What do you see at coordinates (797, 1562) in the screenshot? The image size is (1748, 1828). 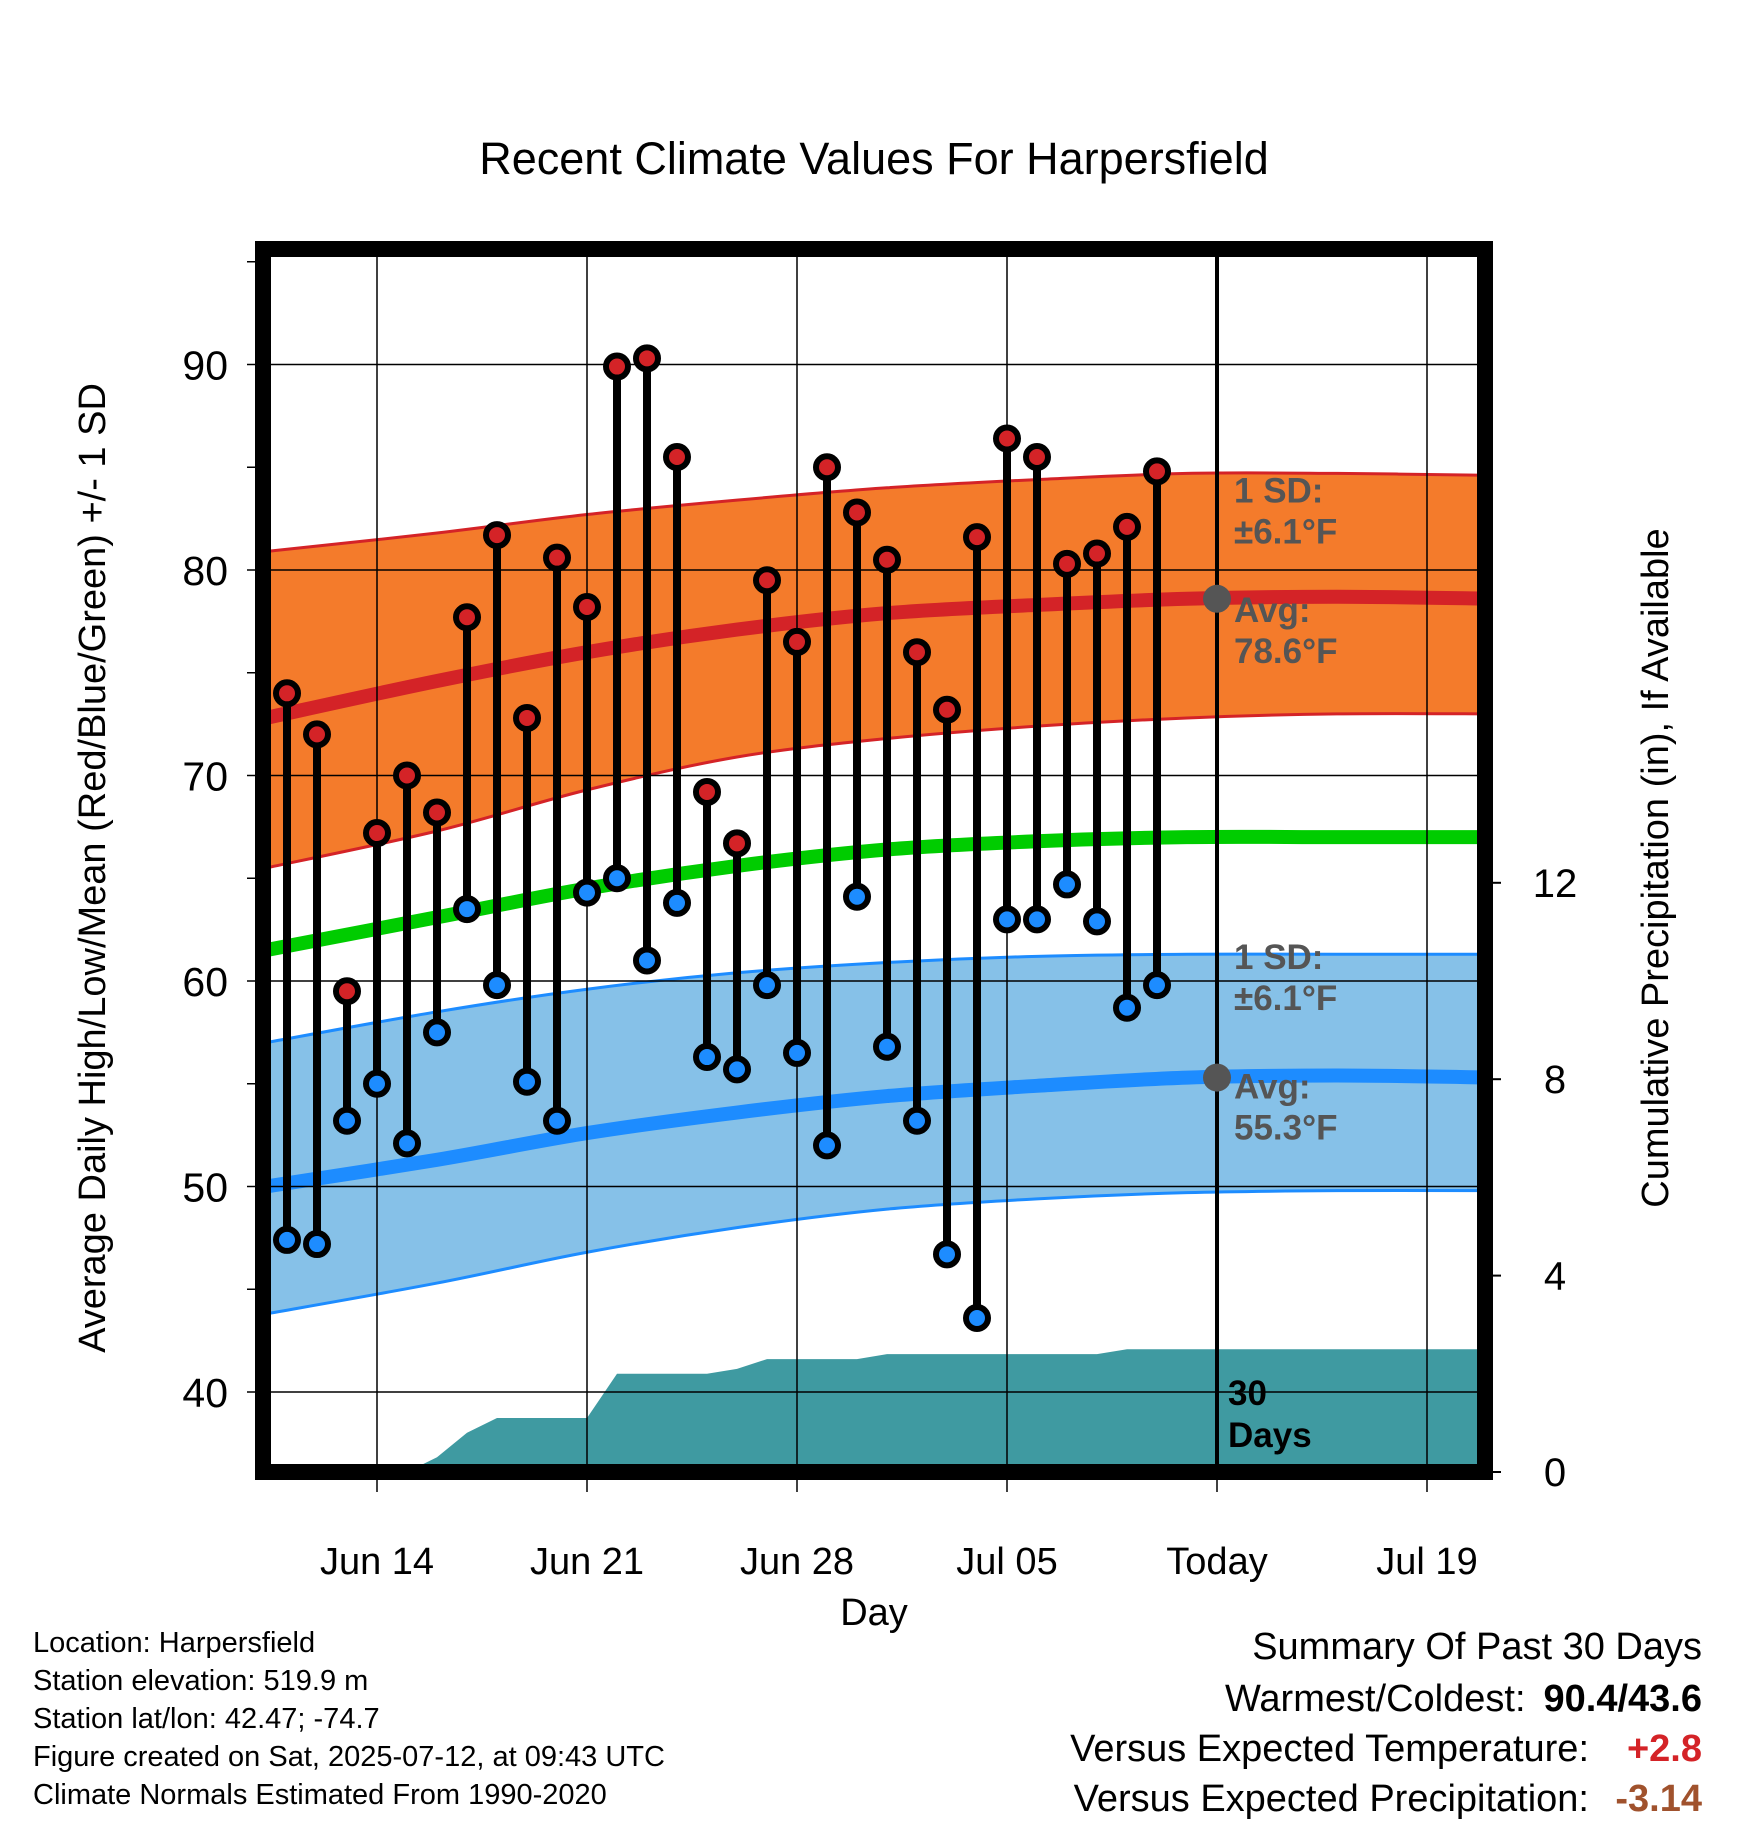 I see `x-tick-label: Jun 28` at bounding box center [797, 1562].